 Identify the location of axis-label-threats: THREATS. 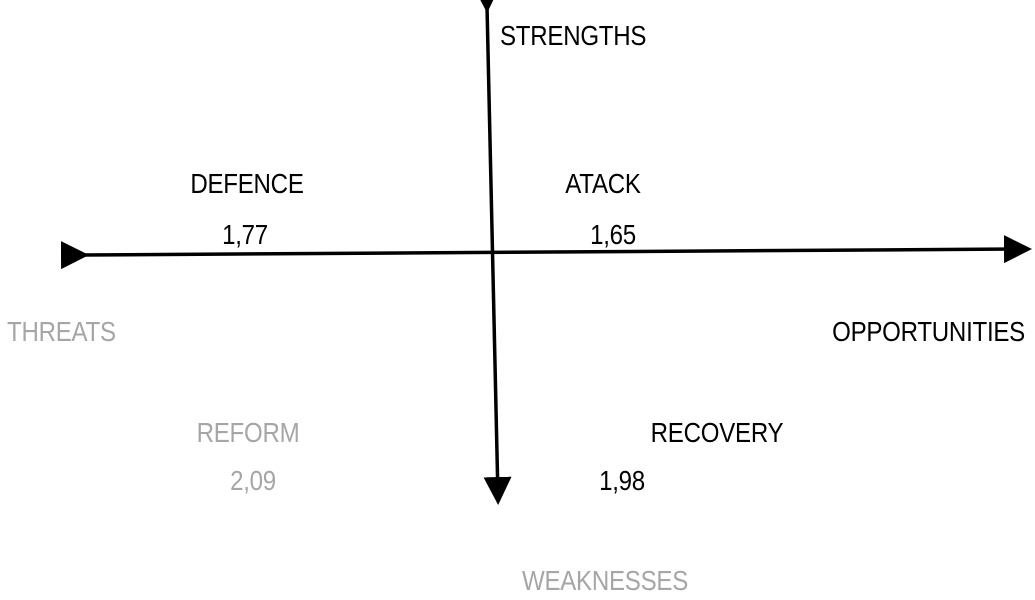
(61, 331).